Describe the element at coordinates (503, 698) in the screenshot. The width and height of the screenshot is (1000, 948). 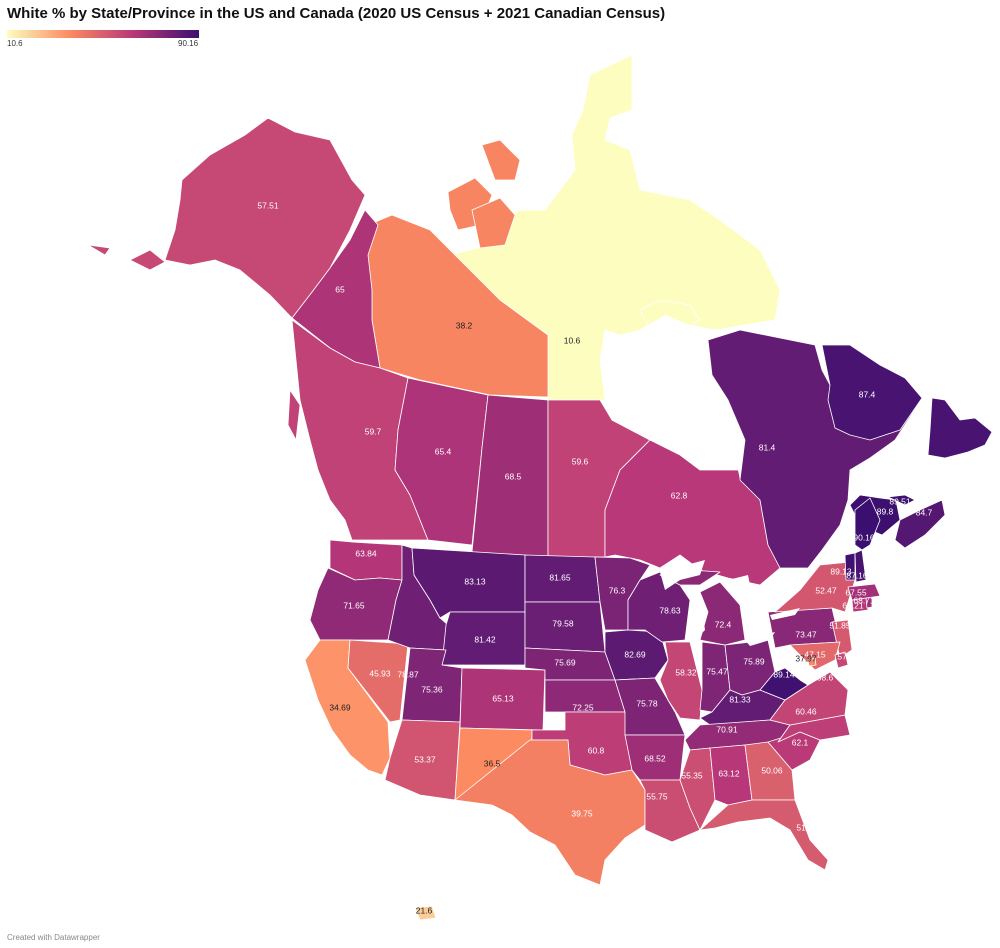
I see `region-label-co: 65.13` at that location.